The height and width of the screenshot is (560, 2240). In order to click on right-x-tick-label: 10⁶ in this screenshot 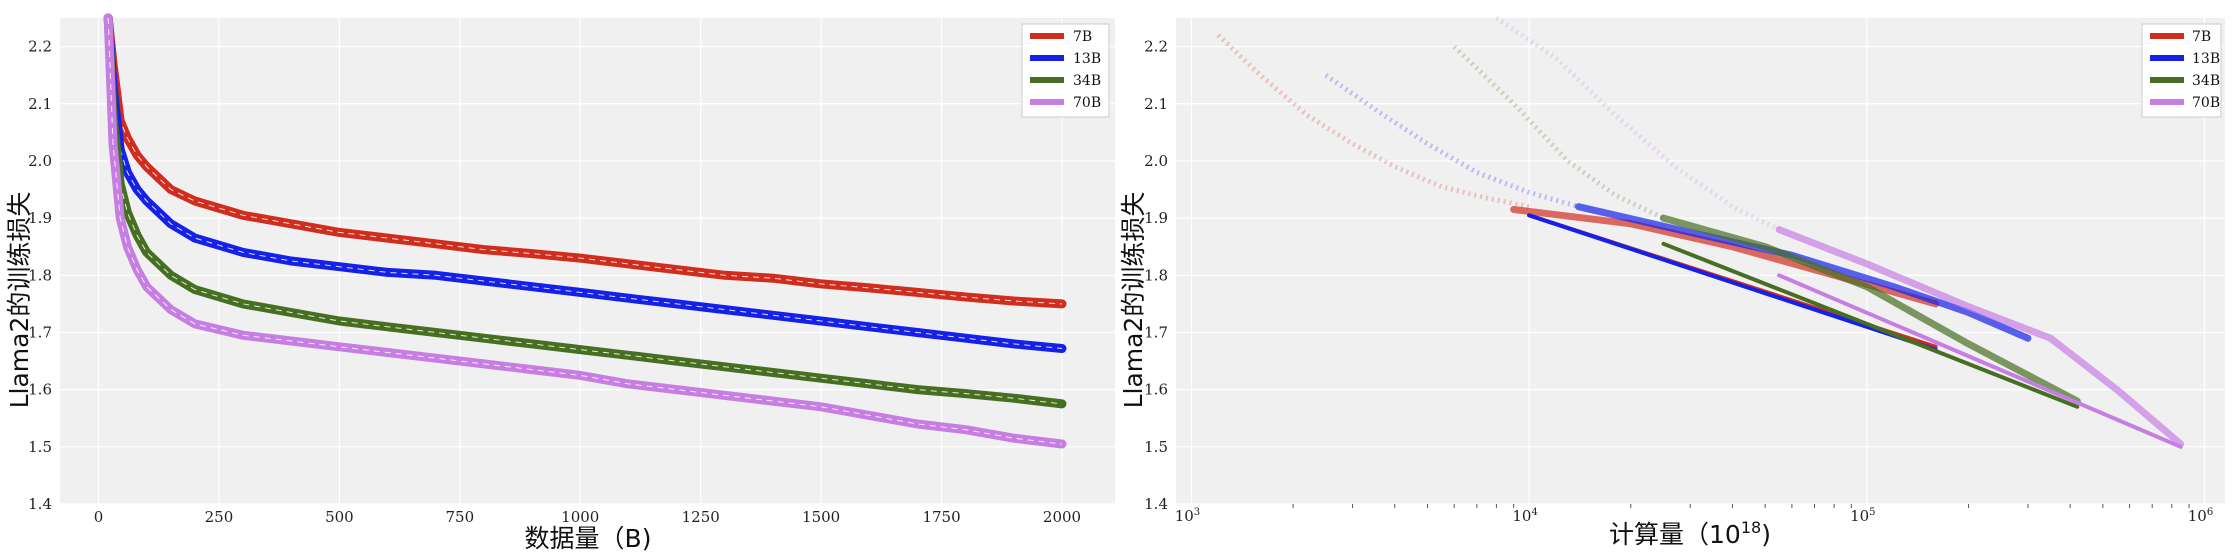, I will do `click(2200, 516)`.